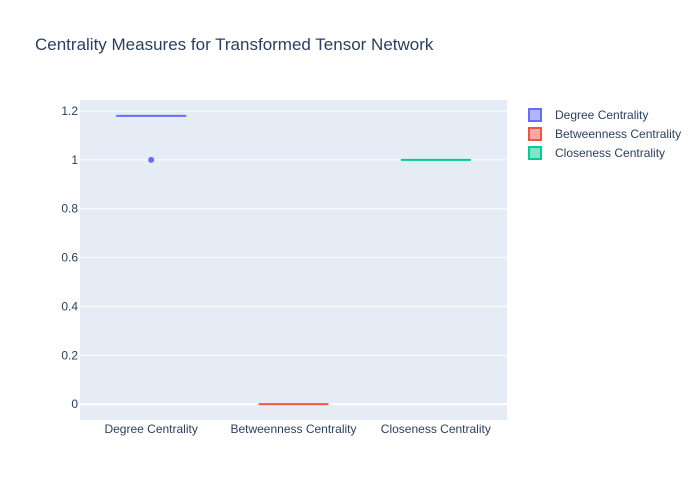 The height and width of the screenshot is (500, 700). I want to click on y-tick-label: 1, so click(74, 160).